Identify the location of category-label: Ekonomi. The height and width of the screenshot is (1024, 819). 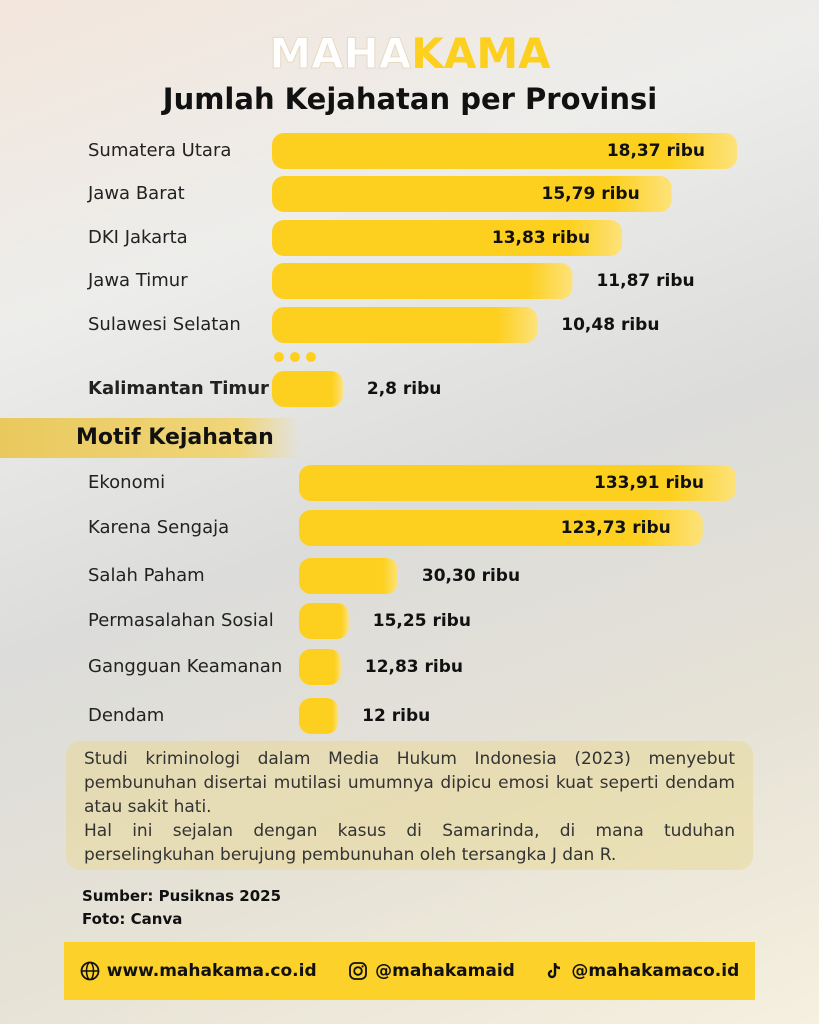
(126, 482).